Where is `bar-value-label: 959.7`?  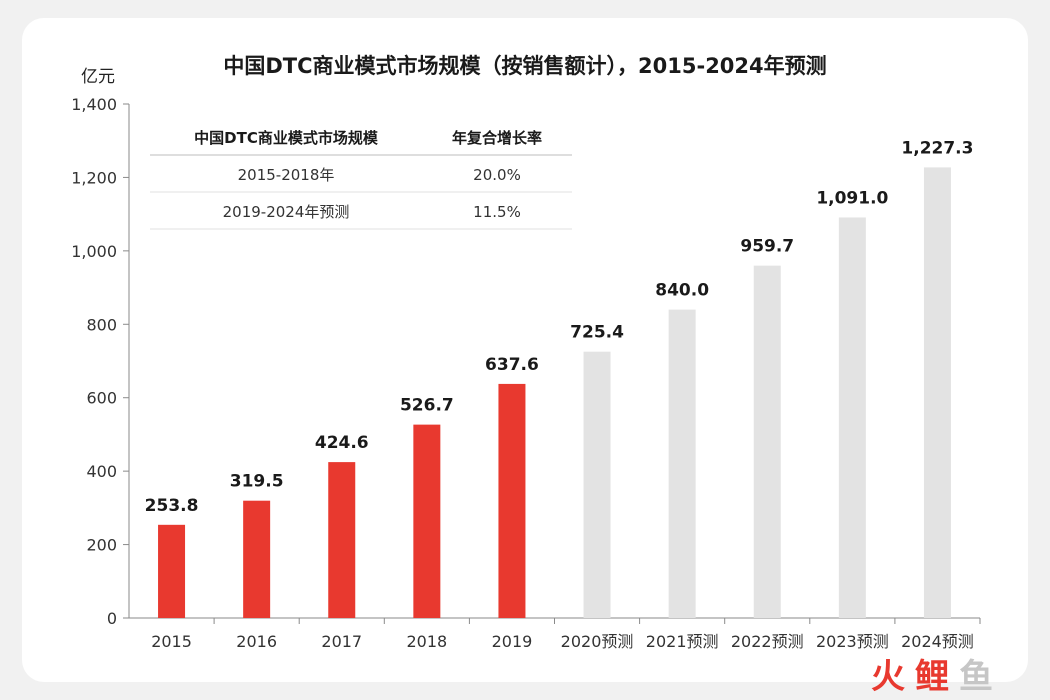
bar-value-label: 959.7 is located at coordinates (767, 247).